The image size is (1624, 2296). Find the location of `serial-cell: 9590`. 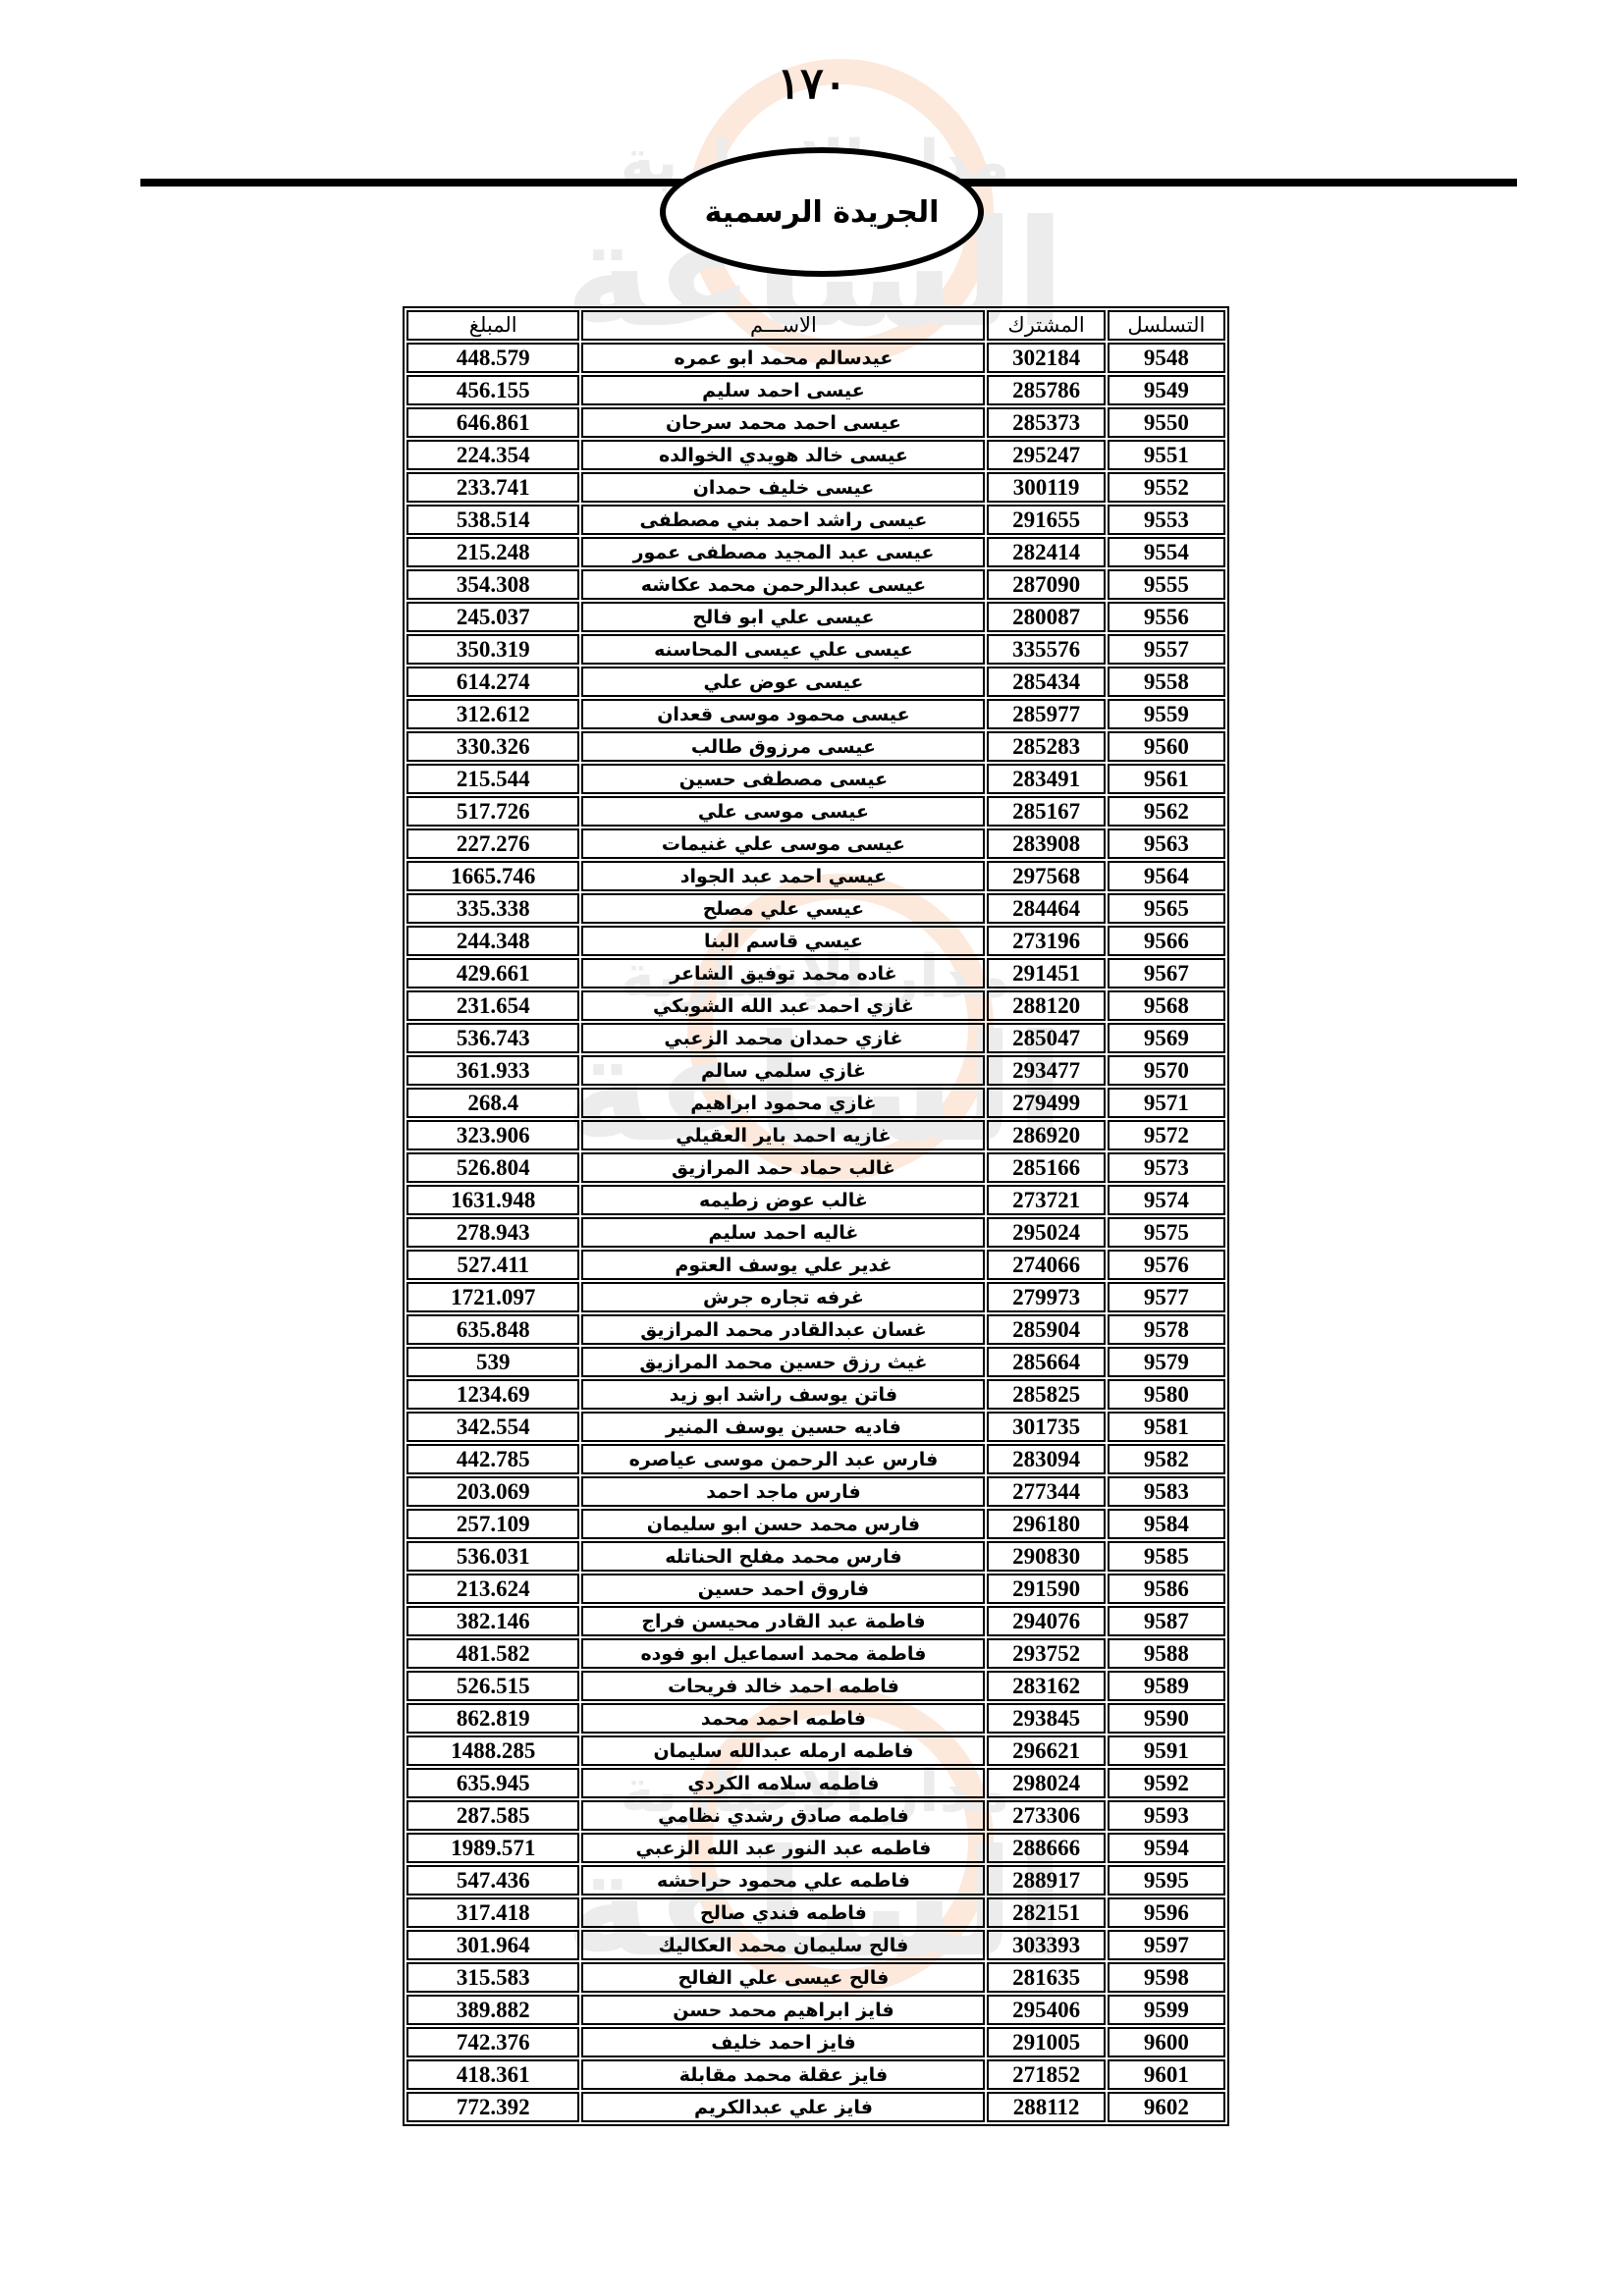

serial-cell: 9590 is located at coordinates (1166, 1718).